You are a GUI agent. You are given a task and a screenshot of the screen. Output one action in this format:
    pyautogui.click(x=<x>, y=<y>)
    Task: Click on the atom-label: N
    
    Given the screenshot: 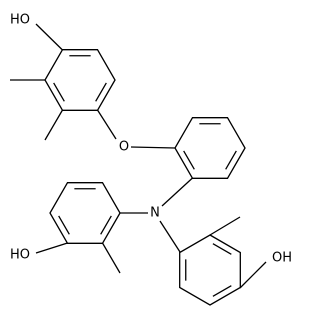 What is the action you would take?
    pyautogui.click(x=155, y=213)
    